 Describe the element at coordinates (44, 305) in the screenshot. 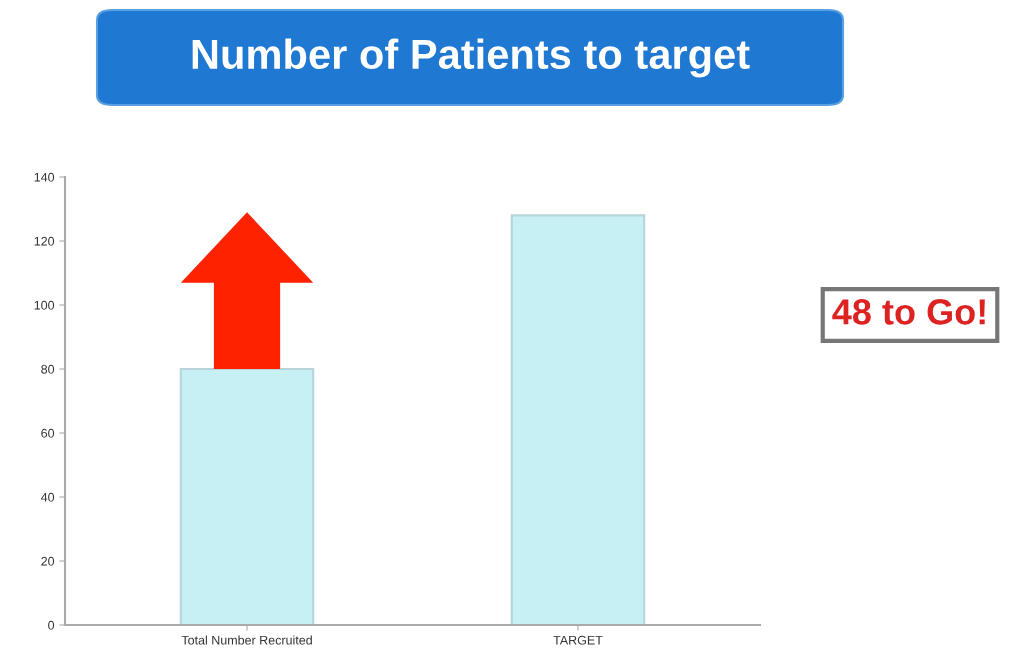

I see `y-tick-label: 100` at that location.